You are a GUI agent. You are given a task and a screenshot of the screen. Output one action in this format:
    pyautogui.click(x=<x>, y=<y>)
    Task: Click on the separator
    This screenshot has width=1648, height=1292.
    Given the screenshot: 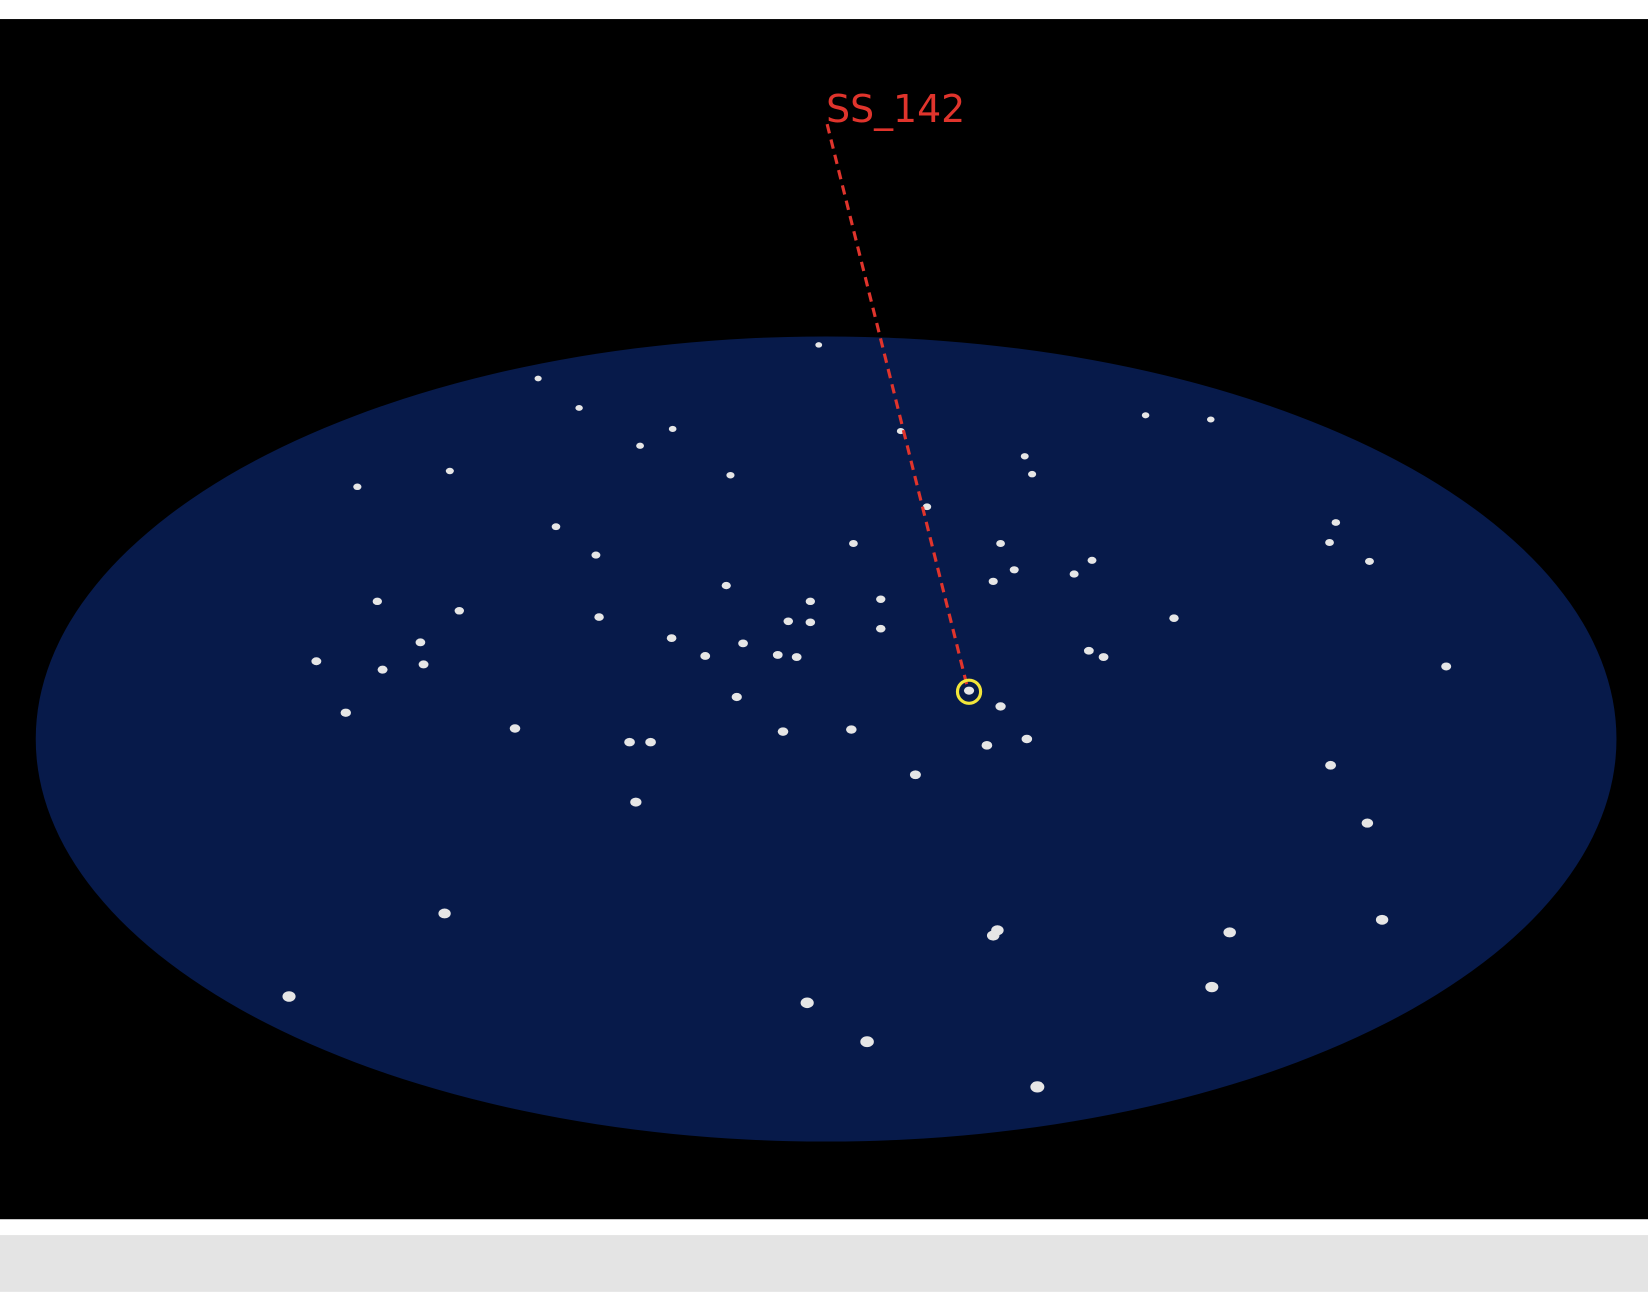 What is the action you would take?
    pyautogui.click(x=824, y=1227)
    